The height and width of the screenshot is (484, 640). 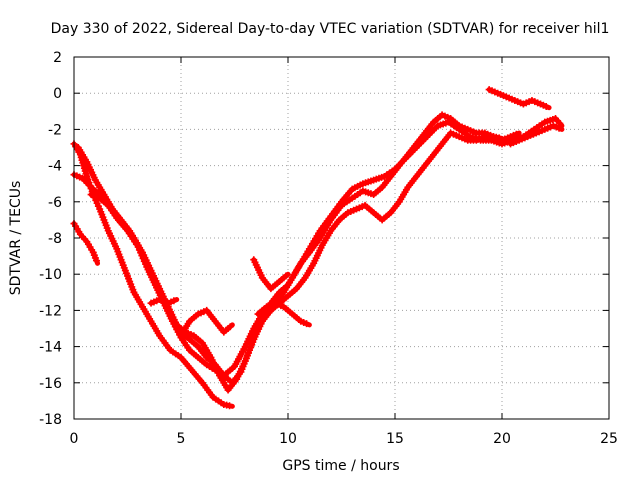 I want to click on x-axis-label: GPS time / hours, so click(x=340, y=466).